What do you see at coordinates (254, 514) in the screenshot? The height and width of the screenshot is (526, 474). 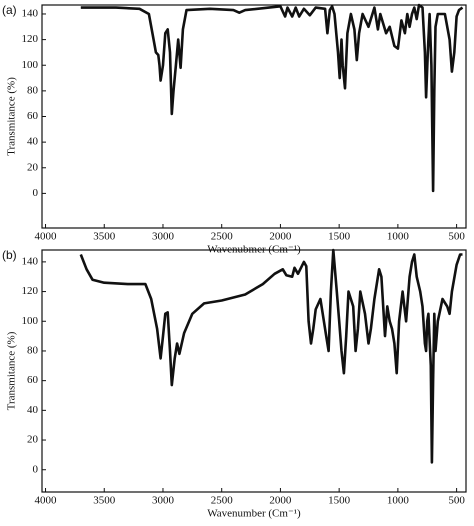 I see `x-axis-label: Wavenumber (Cm⁻¹)` at bounding box center [254, 514].